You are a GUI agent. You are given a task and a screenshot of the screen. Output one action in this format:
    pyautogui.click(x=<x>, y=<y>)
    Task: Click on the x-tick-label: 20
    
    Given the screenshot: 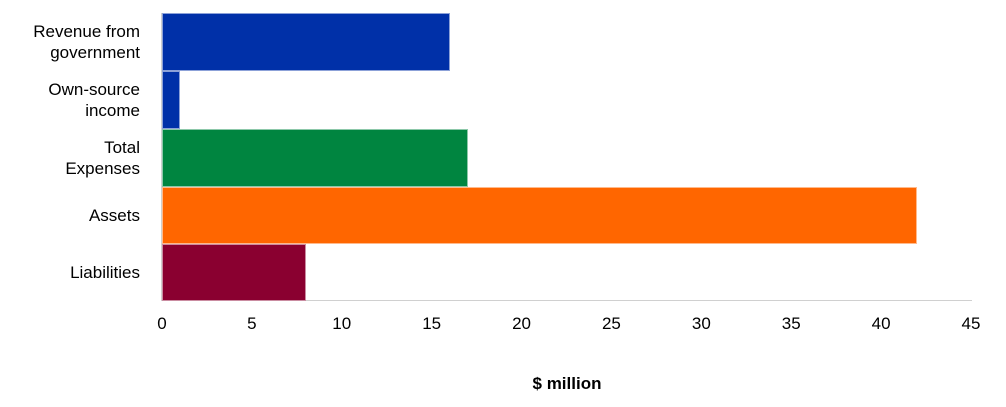 What is the action you would take?
    pyautogui.click(x=522, y=323)
    